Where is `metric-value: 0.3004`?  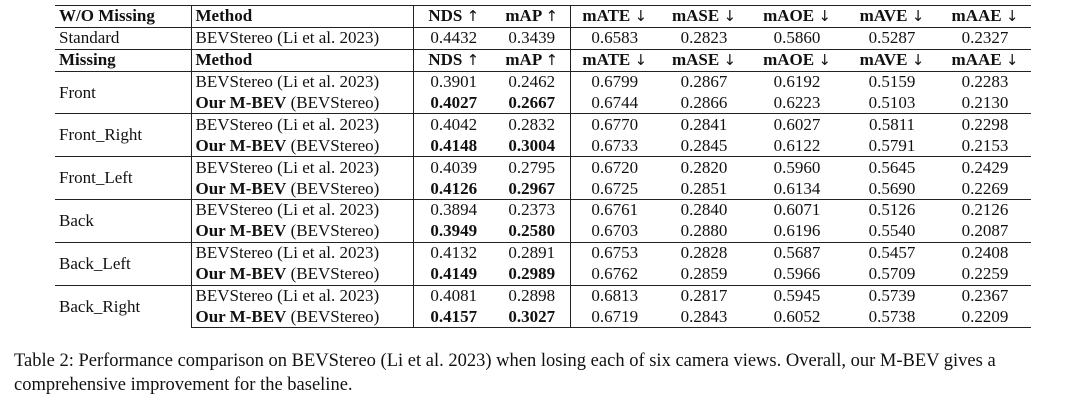 metric-value: 0.3004 is located at coordinates (532, 146).